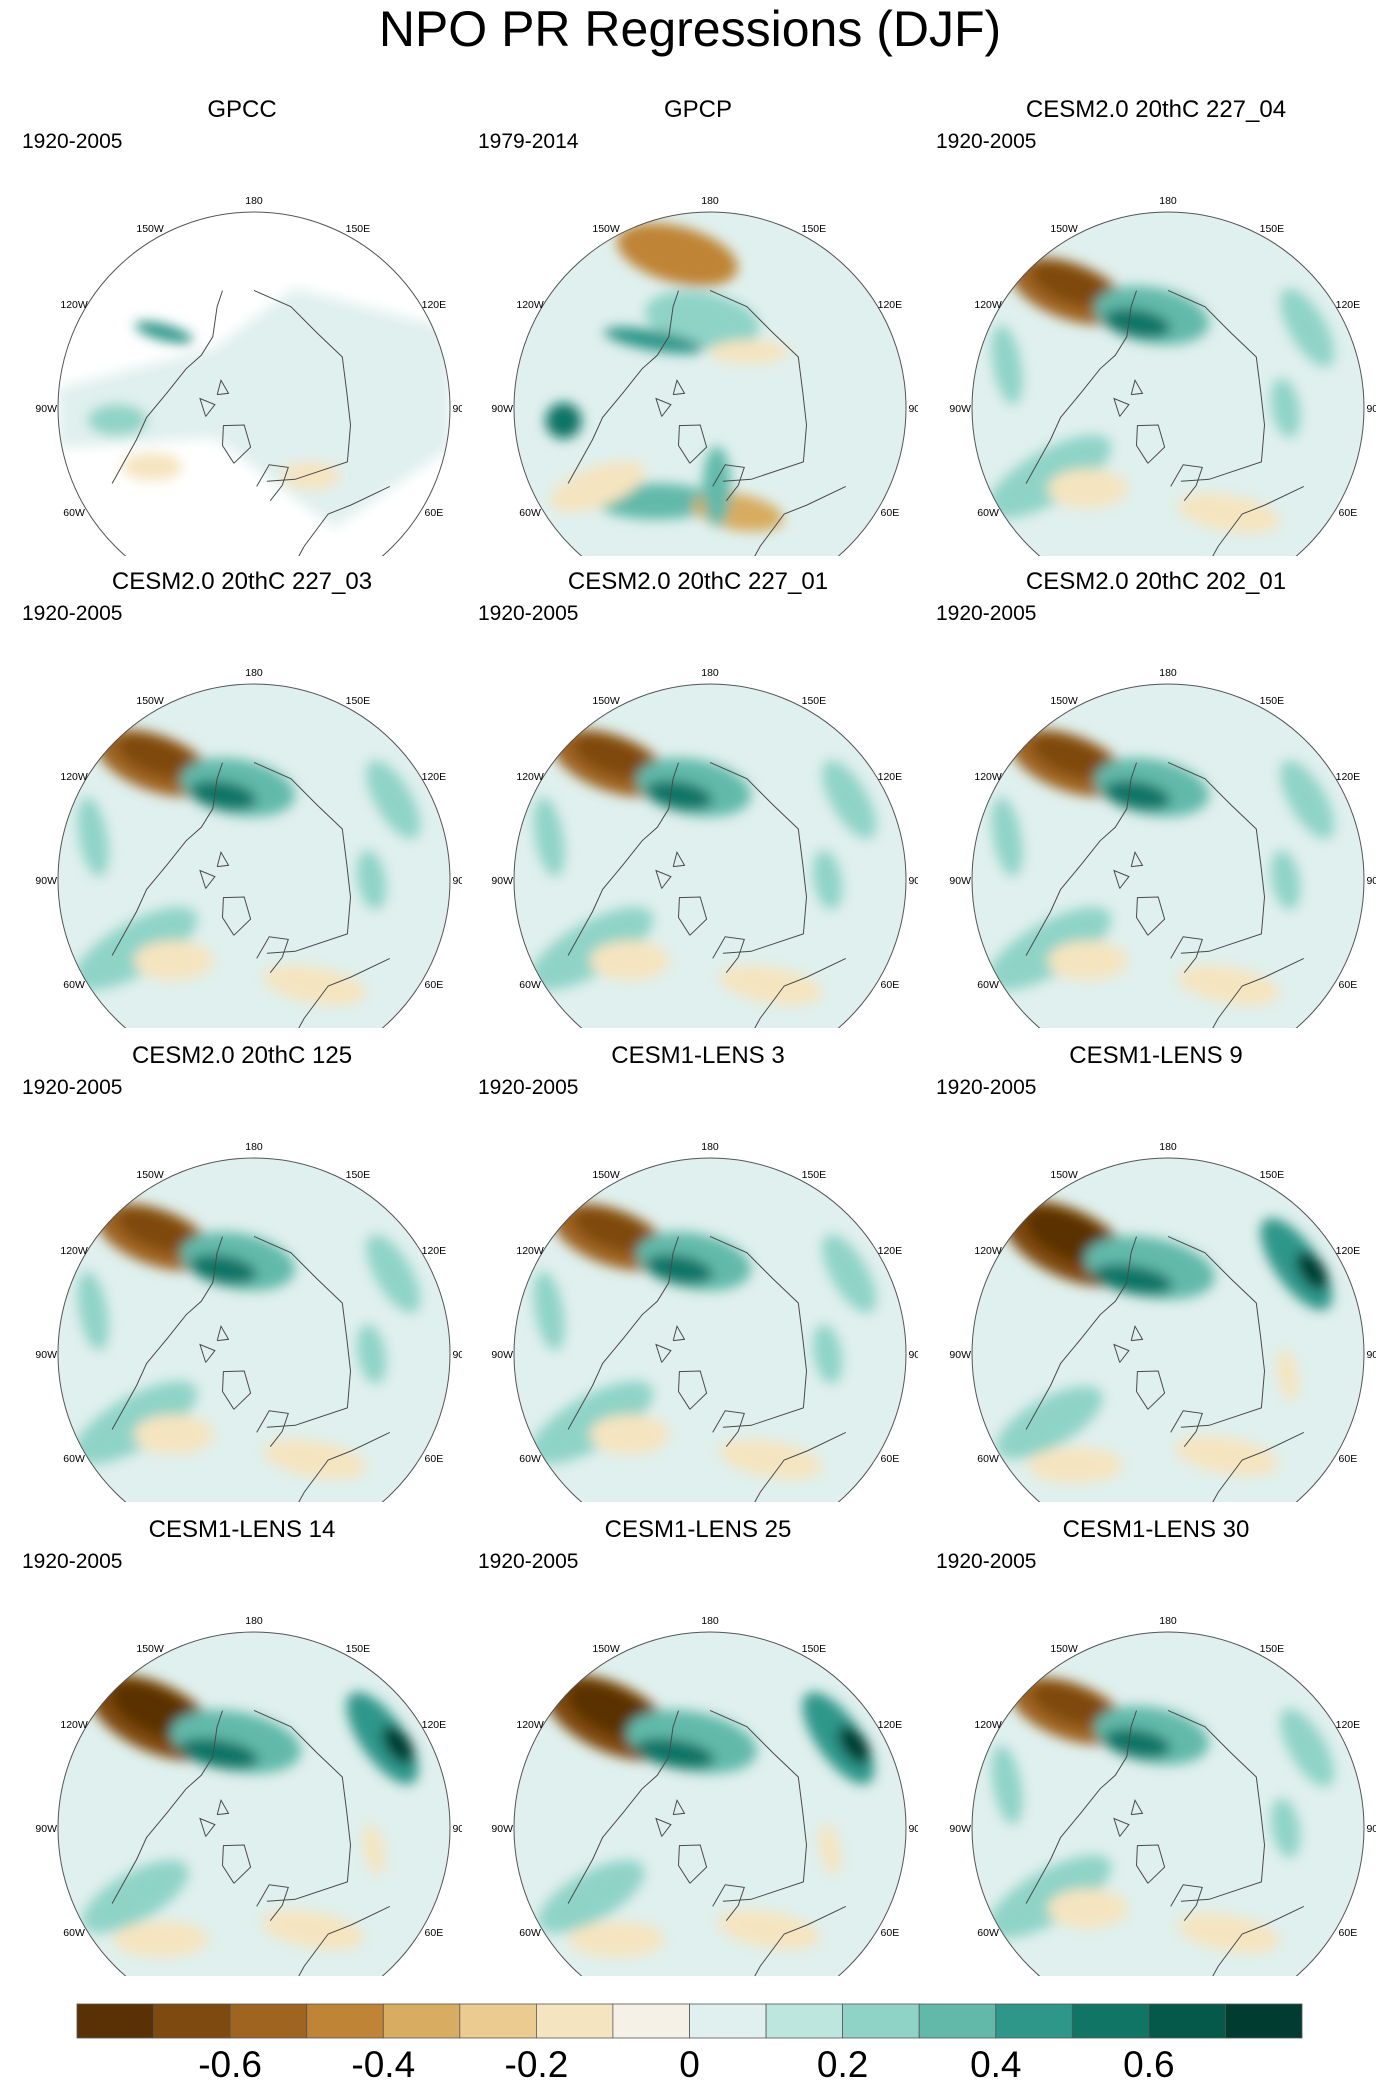 The height and width of the screenshot is (2086, 1380). Describe the element at coordinates (537, 2064) in the screenshot. I see `colorbar-tick-label: -0.2` at that location.